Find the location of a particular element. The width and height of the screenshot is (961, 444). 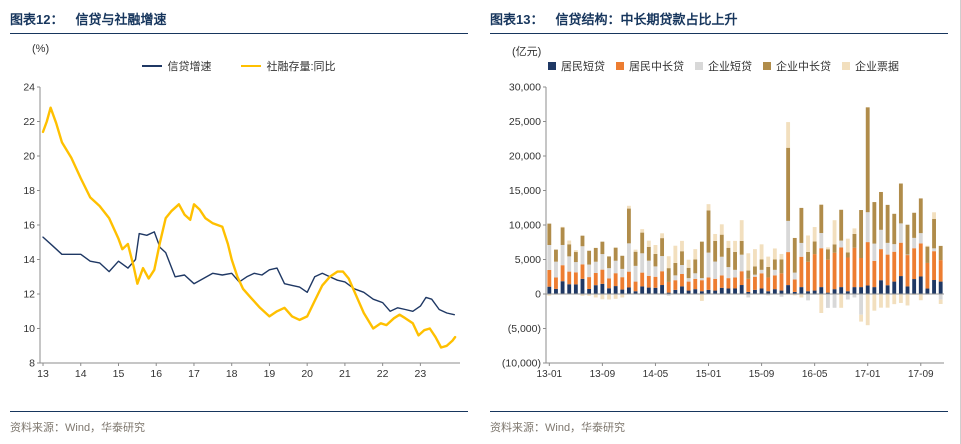

svg-text: 10,000 is located at coordinates (525, 226).